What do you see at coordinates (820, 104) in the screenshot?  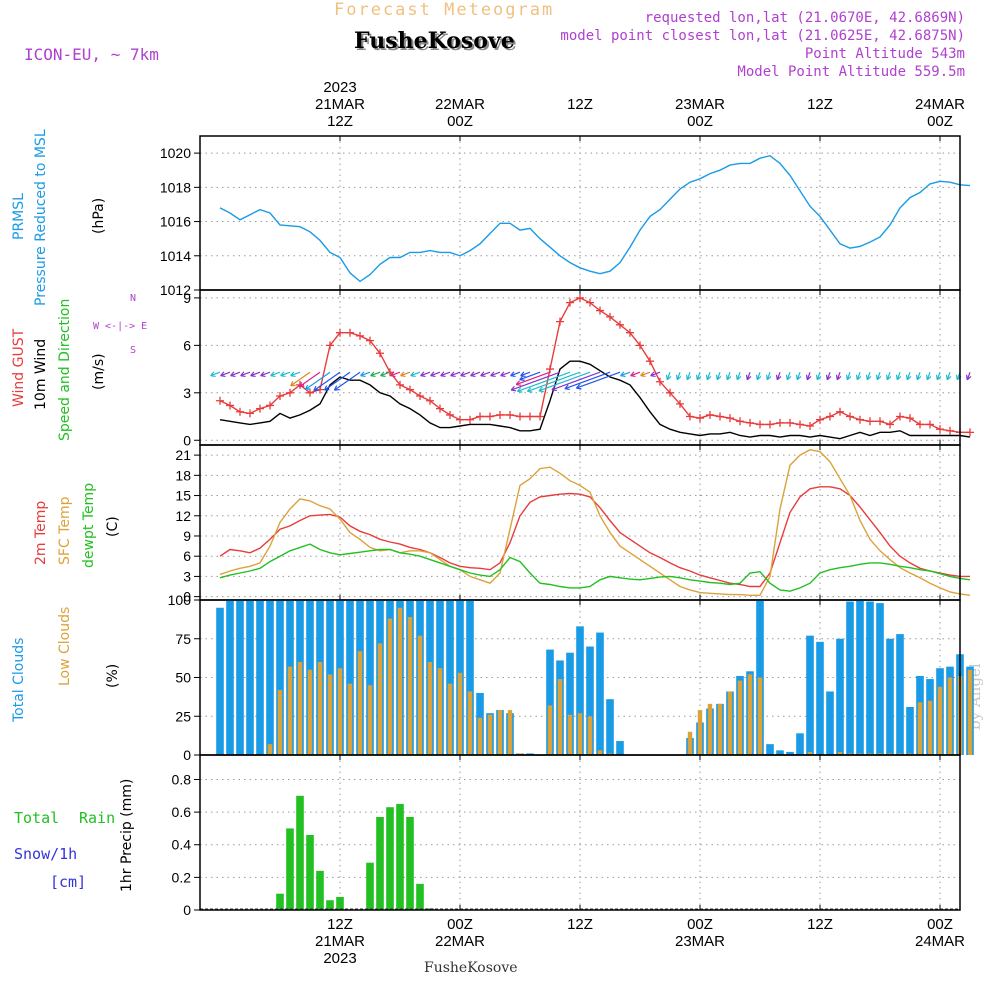 I see `top-time-label: 12Z` at bounding box center [820, 104].